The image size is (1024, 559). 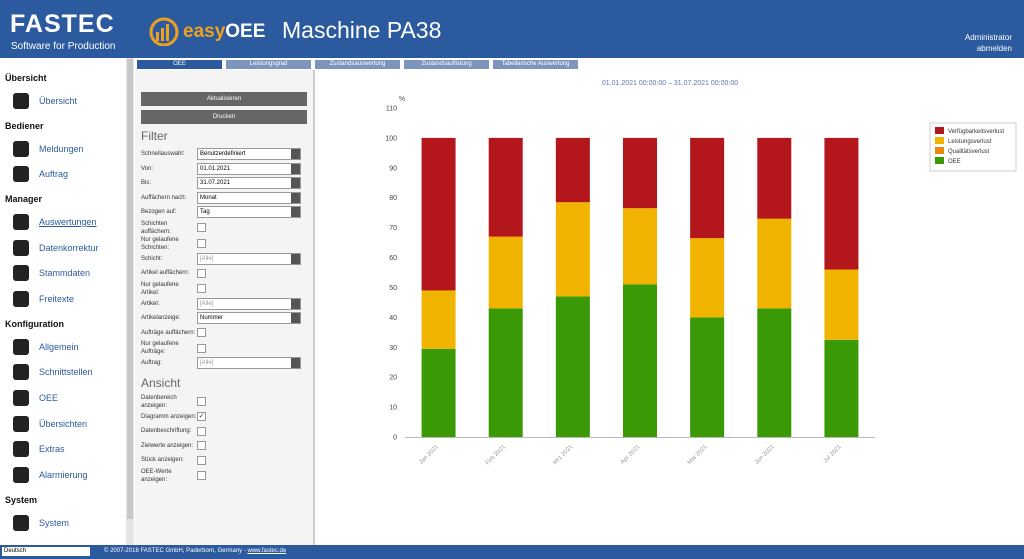 What do you see at coordinates (249, 318) in the screenshot?
I see `select: Nummer` at bounding box center [249, 318].